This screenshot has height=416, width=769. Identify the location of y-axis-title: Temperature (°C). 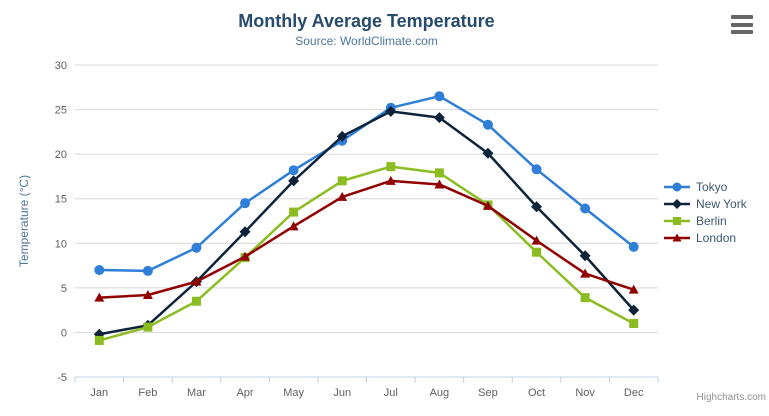
(24, 221).